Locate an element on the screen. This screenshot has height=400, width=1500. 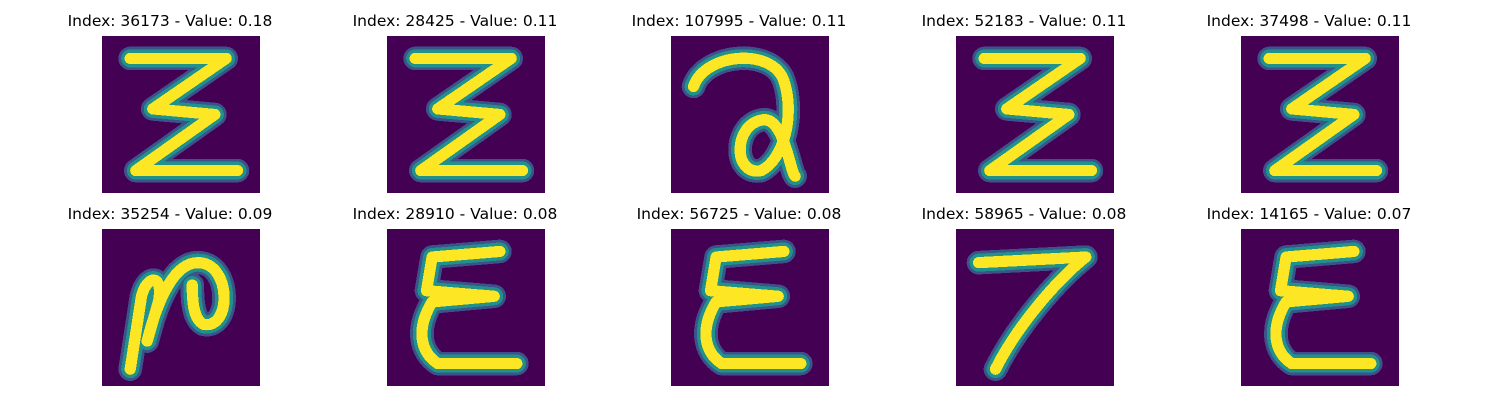
panel-title: Index: 35254 - Value: 0.09 is located at coordinates (170, 214).